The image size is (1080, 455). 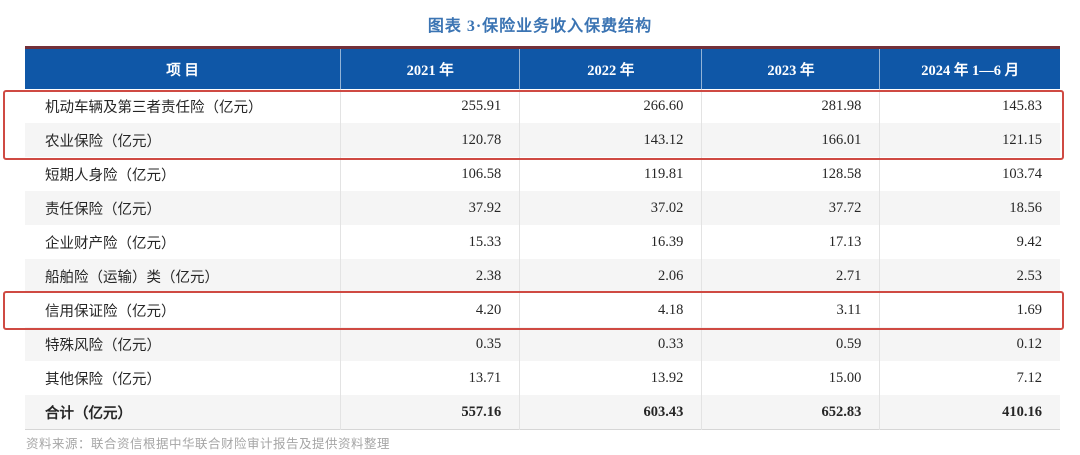 I want to click on header-row: 项 目 2021 年 2022 年 2023 年 2024 年 1—6 月, so click(x=542, y=68).